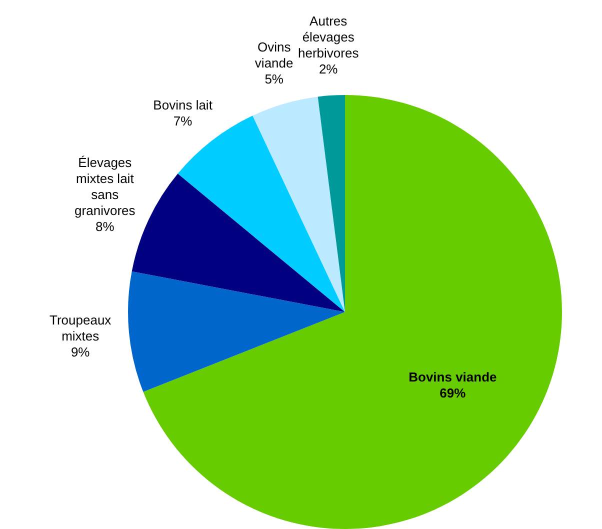 This screenshot has height=529, width=602. I want to click on data-label: 2%, so click(328, 69).